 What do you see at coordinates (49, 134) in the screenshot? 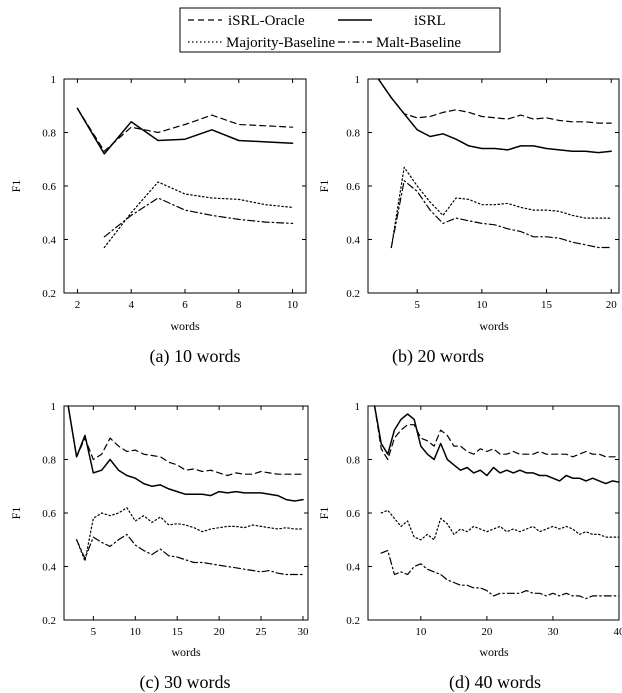
I see `panel-a-ytick-label: 0.8` at bounding box center [49, 134].